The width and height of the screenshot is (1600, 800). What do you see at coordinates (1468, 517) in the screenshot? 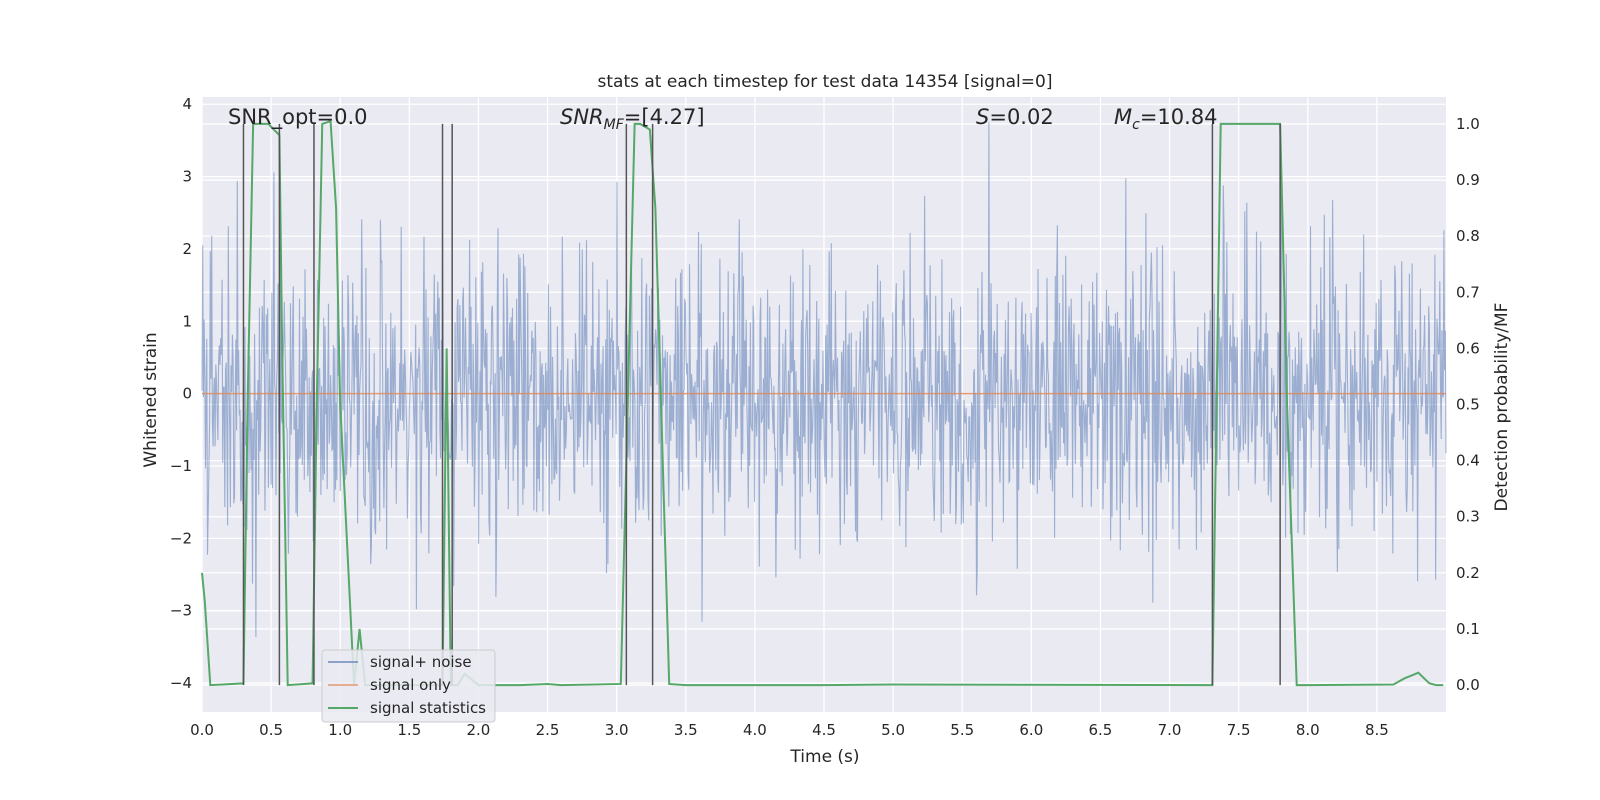
I see `y2-tick-3: 0.3` at bounding box center [1468, 517].